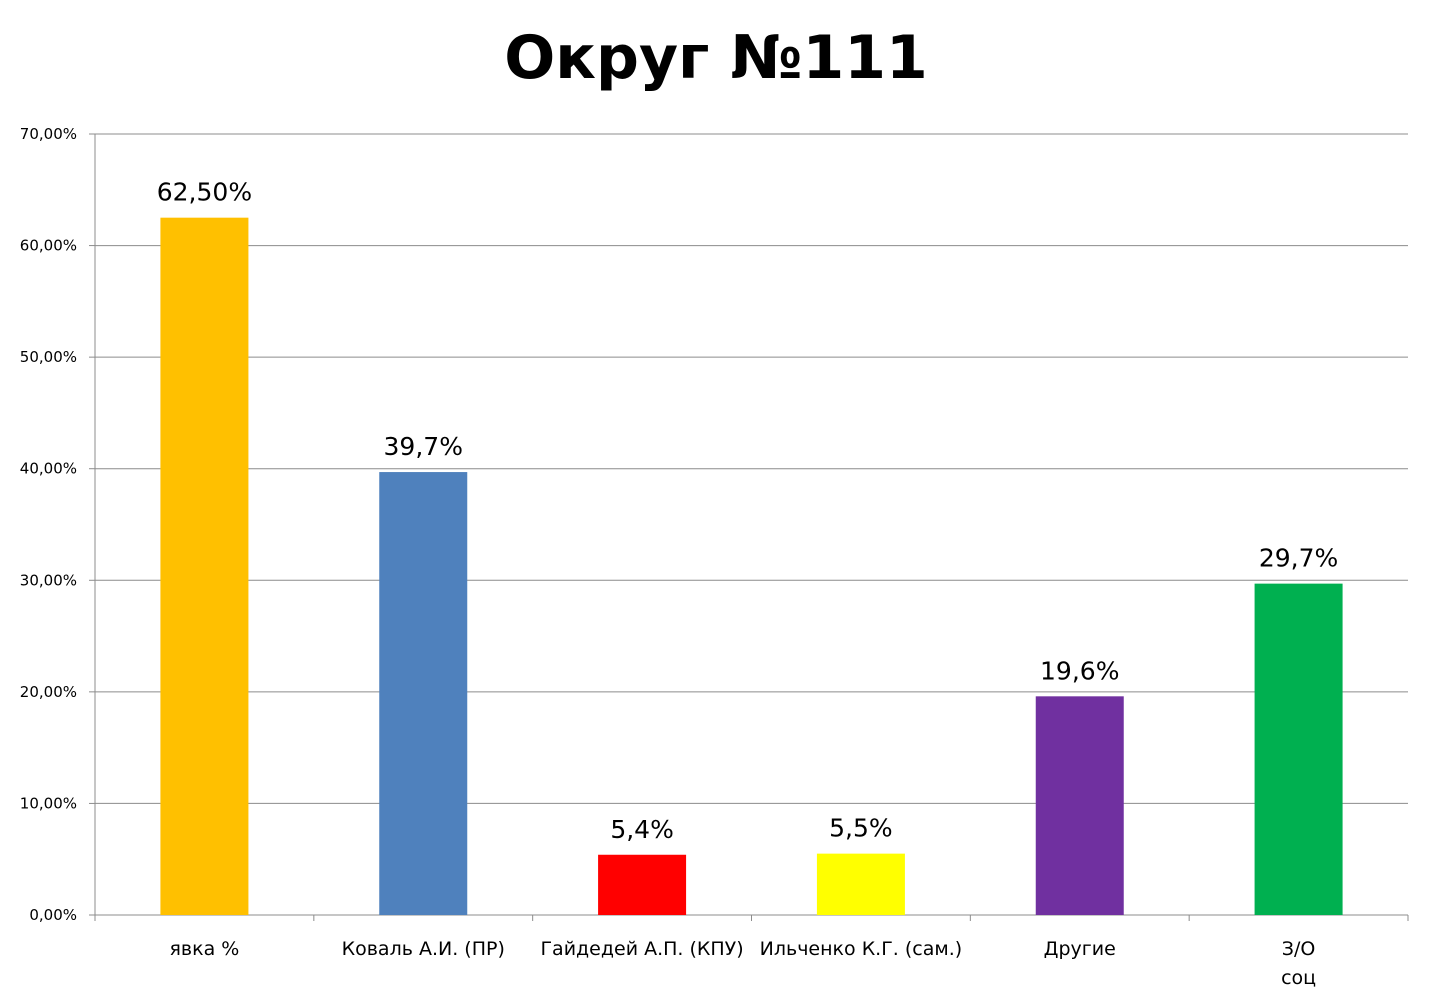 This screenshot has height=1006, width=1432. What do you see at coordinates (53, 915) in the screenshot?
I see `y-tick-label: 0,00%` at bounding box center [53, 915].